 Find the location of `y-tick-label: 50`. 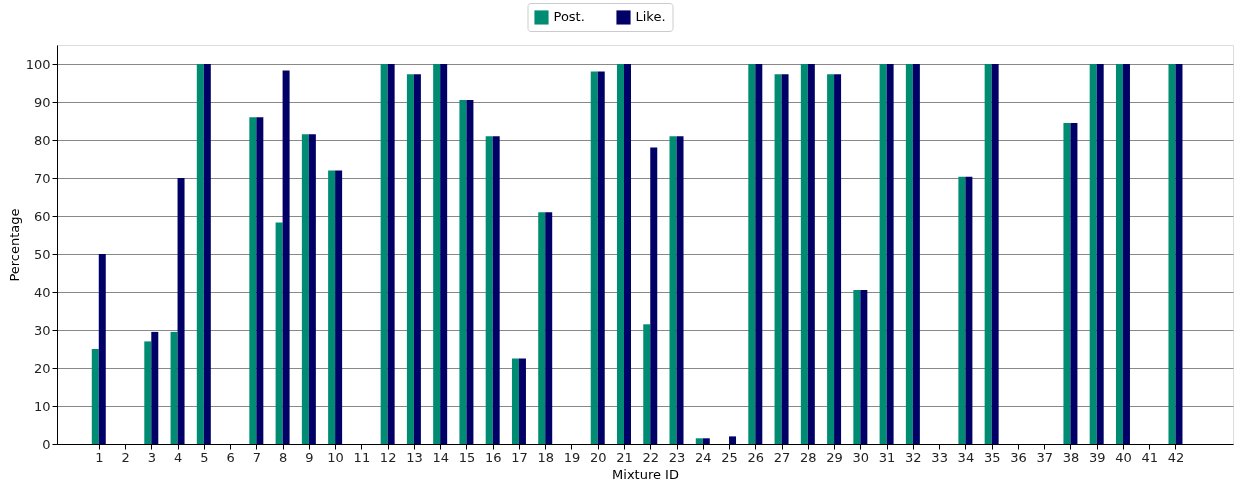

y-tick-label: 50 is located at coordinates (42, 254).